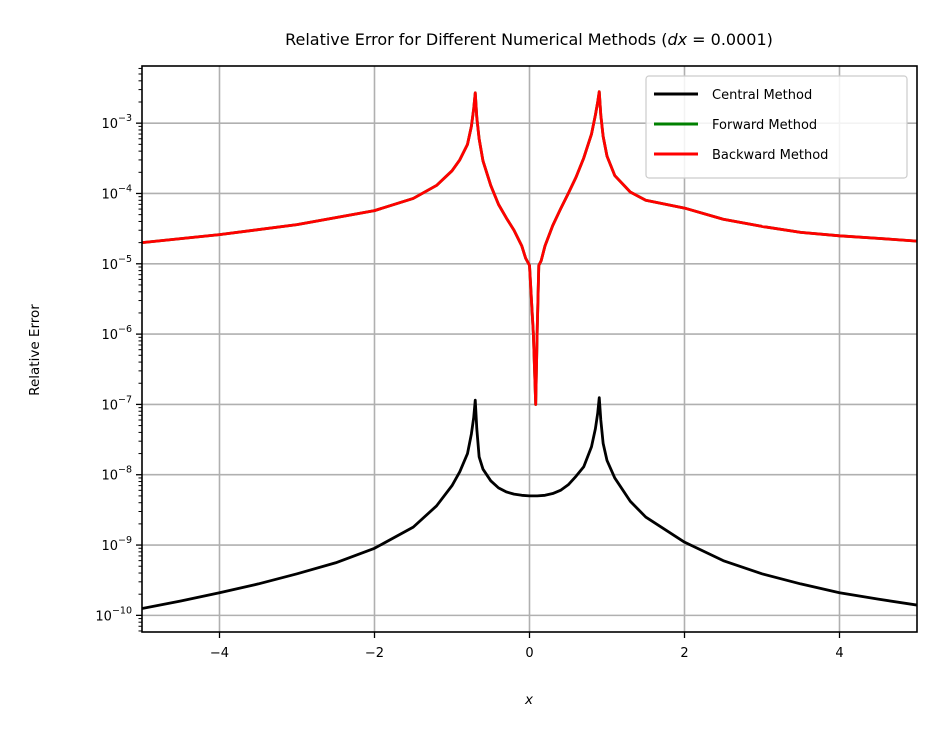 This screenshot has width=941, height=735. I want to click on legend-label-central: Central Method, so click(762, 95).